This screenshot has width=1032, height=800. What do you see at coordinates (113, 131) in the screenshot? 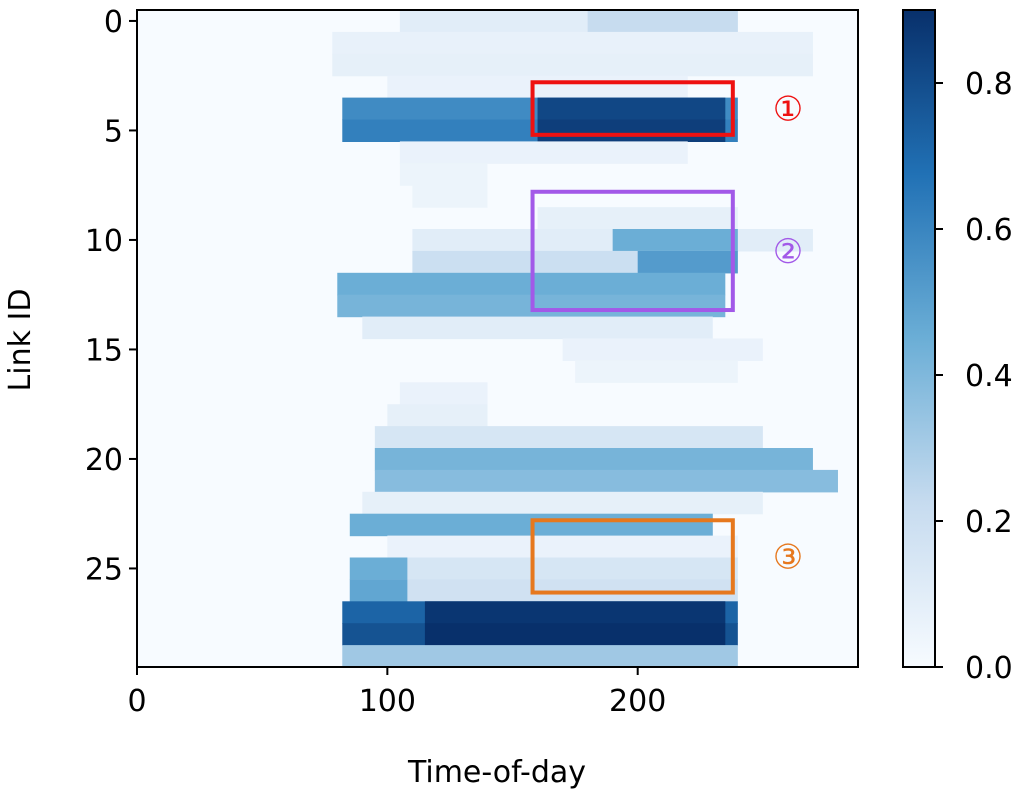
I see `y-tick-label: 5` at bounding box center [113, 131].